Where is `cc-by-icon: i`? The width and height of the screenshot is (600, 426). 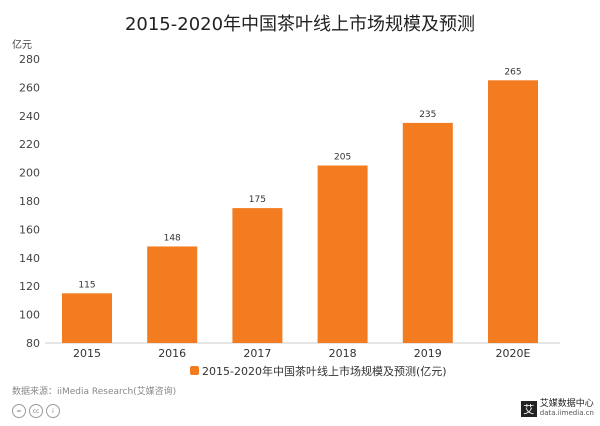
cc-by-icon: i is located at coordinates (53, 411).